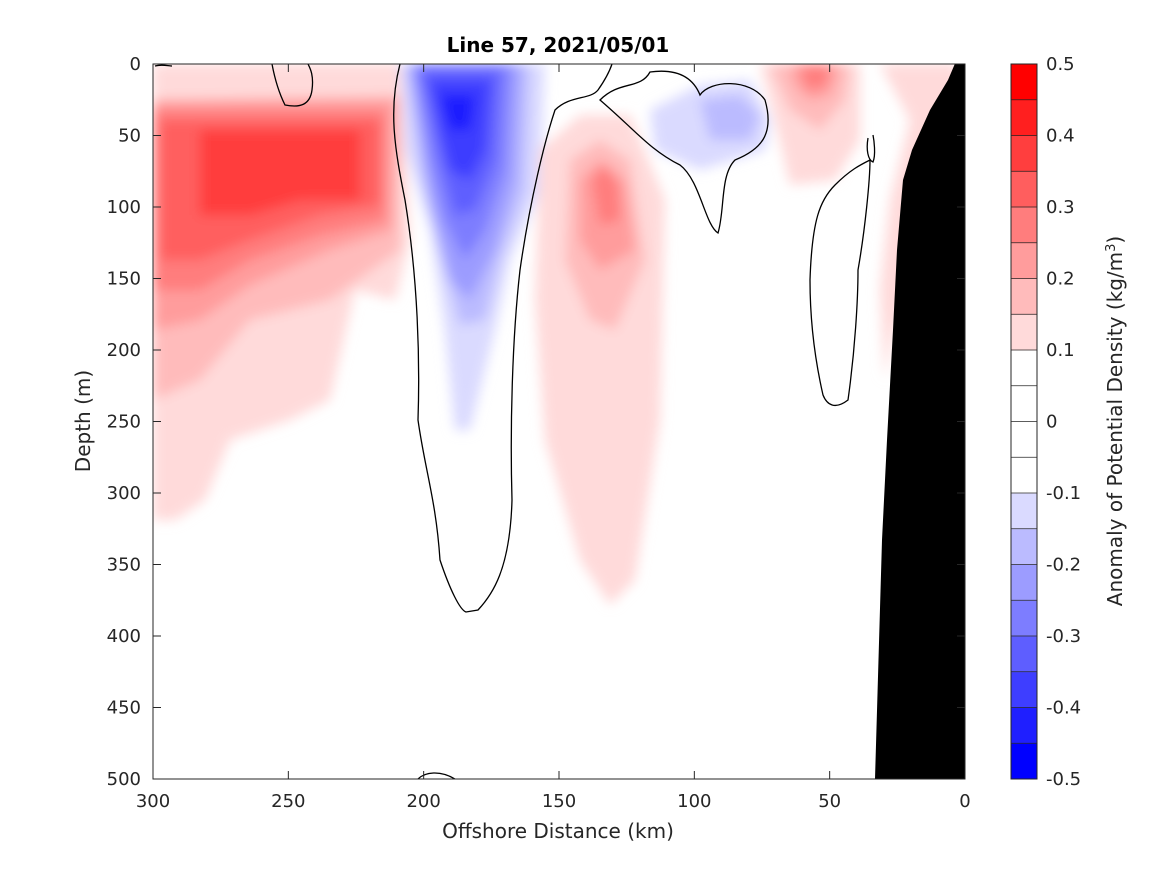 This screenshot has width=1167, height=875. I want to click on y-tick-label: 350, so click(124, 565).